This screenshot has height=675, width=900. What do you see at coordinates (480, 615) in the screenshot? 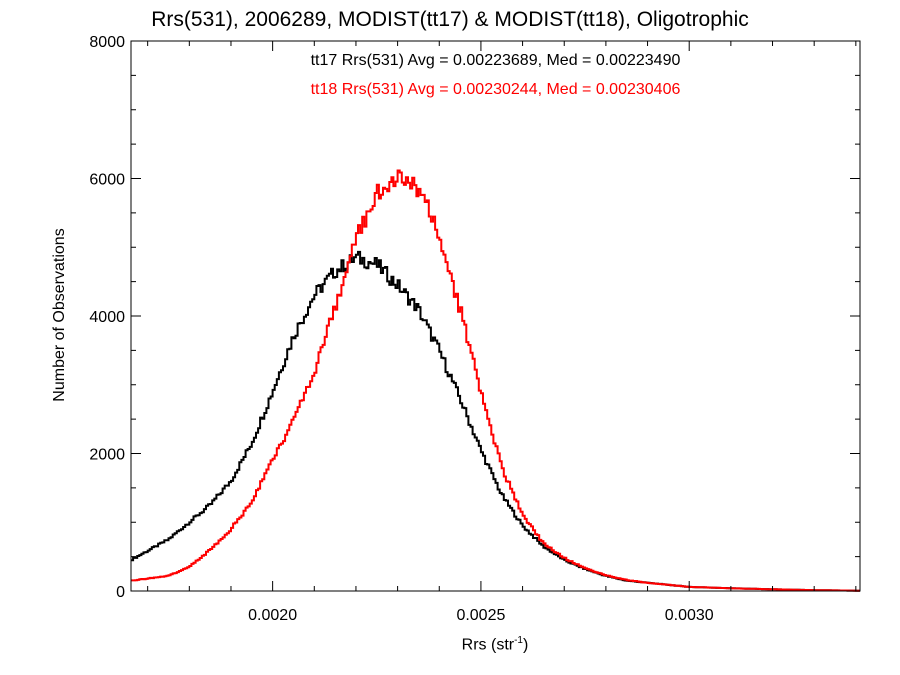
I see `x-tick-label: 0.0025` at bounding box center [480, 615].